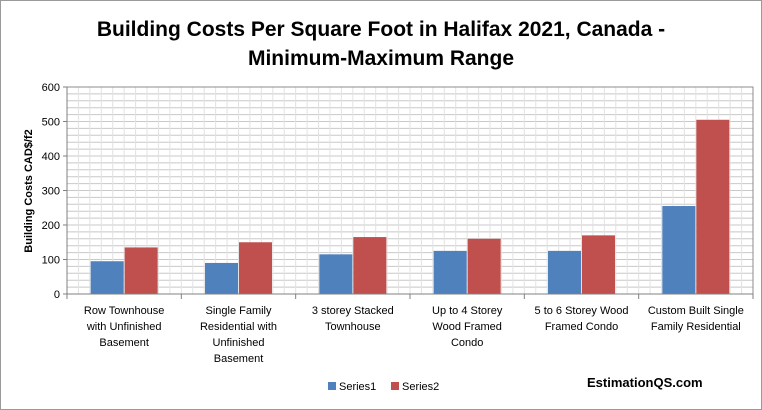  Describe the element at coordinates (645, 382) in the screenshot. I see `watermark-text: EstimationQS.com` at that location.